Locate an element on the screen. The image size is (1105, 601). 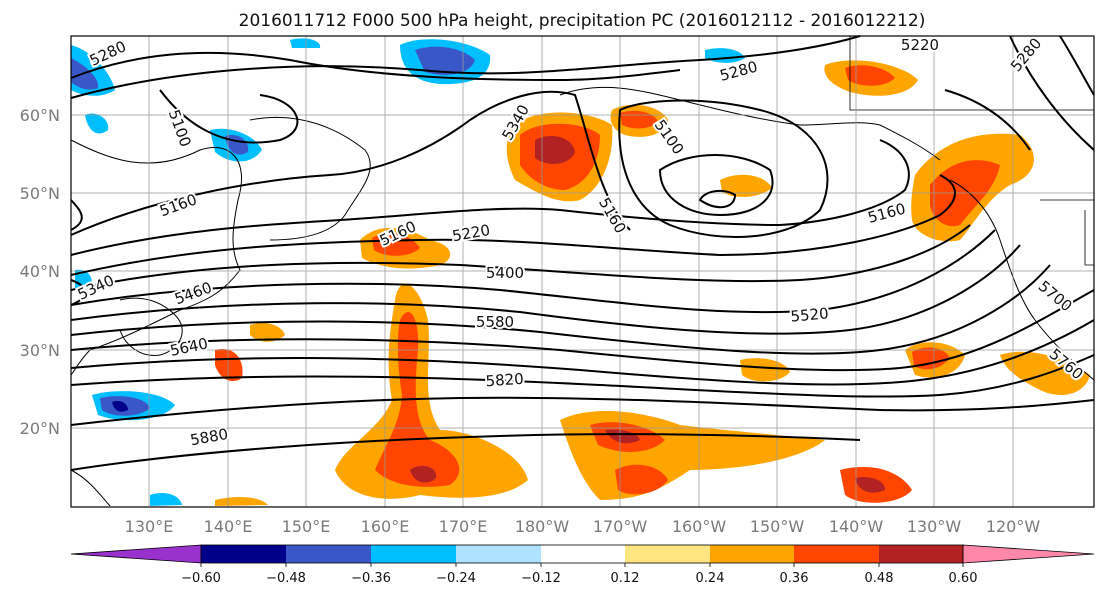
lon-label: 140°E is located at coordinates (228, 526).